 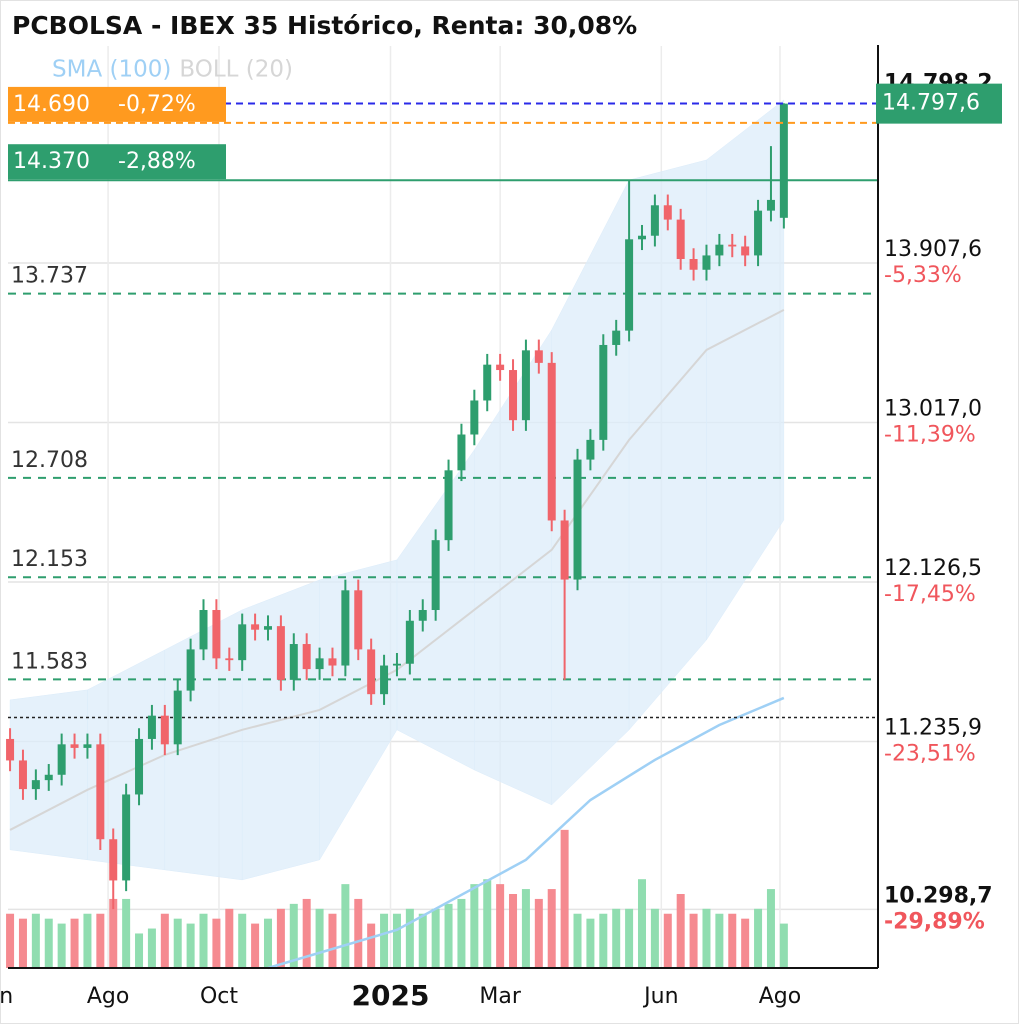 What do you see at coordinates (51, 161) in the screenshot?
I see `price-box-value: 14.370` at bounding box center [51, 161].